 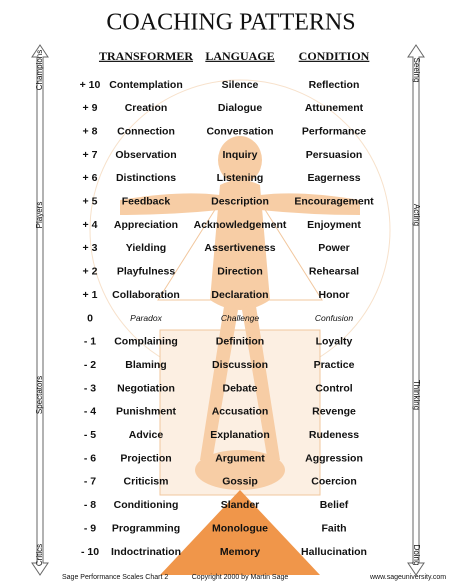 What do you see at coordinates (146, 202) in the screenshot?
I see `pattern-cell: Feedback` at bounding box center [146, 202].